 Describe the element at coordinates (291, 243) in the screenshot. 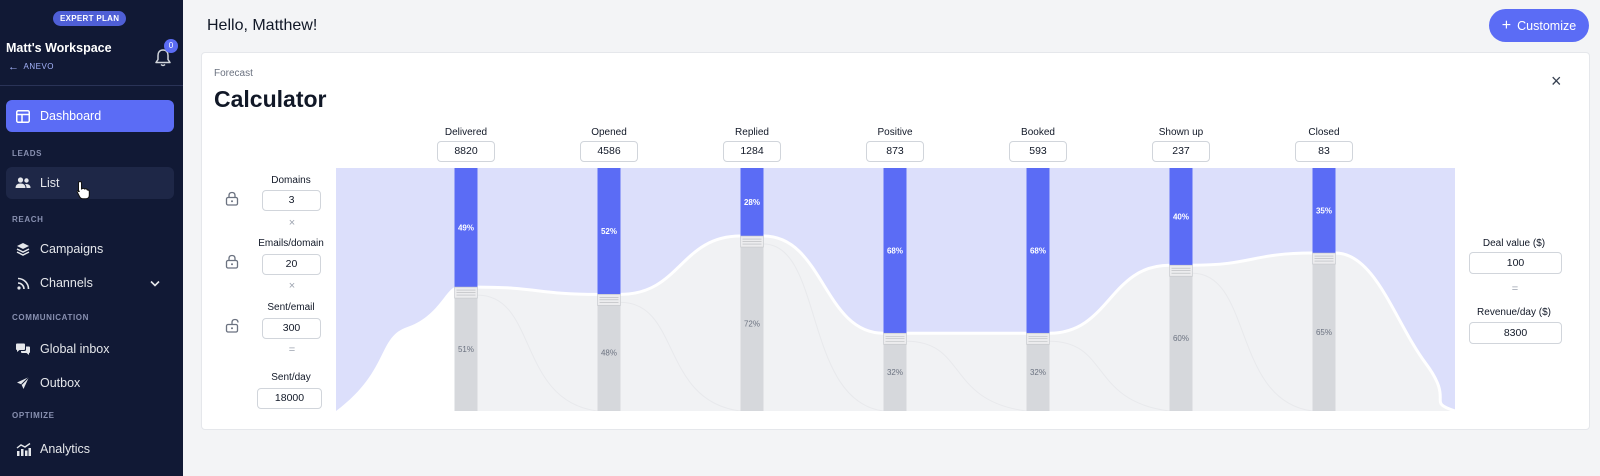

I see `emails-per-domain-label: Emails/domain` at that location.